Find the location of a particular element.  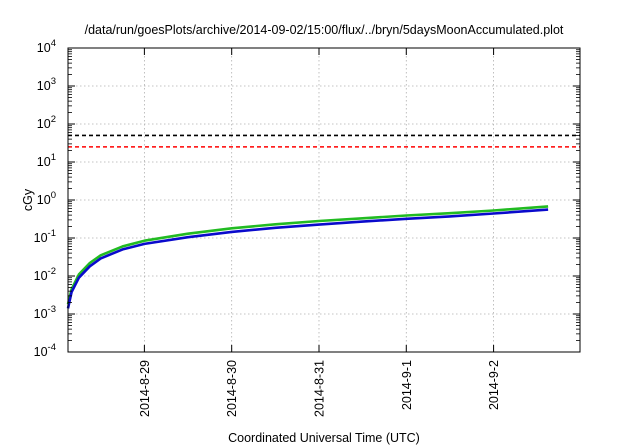

y-tick-label: 10⁻¹ is located at coordinates (45, 236).